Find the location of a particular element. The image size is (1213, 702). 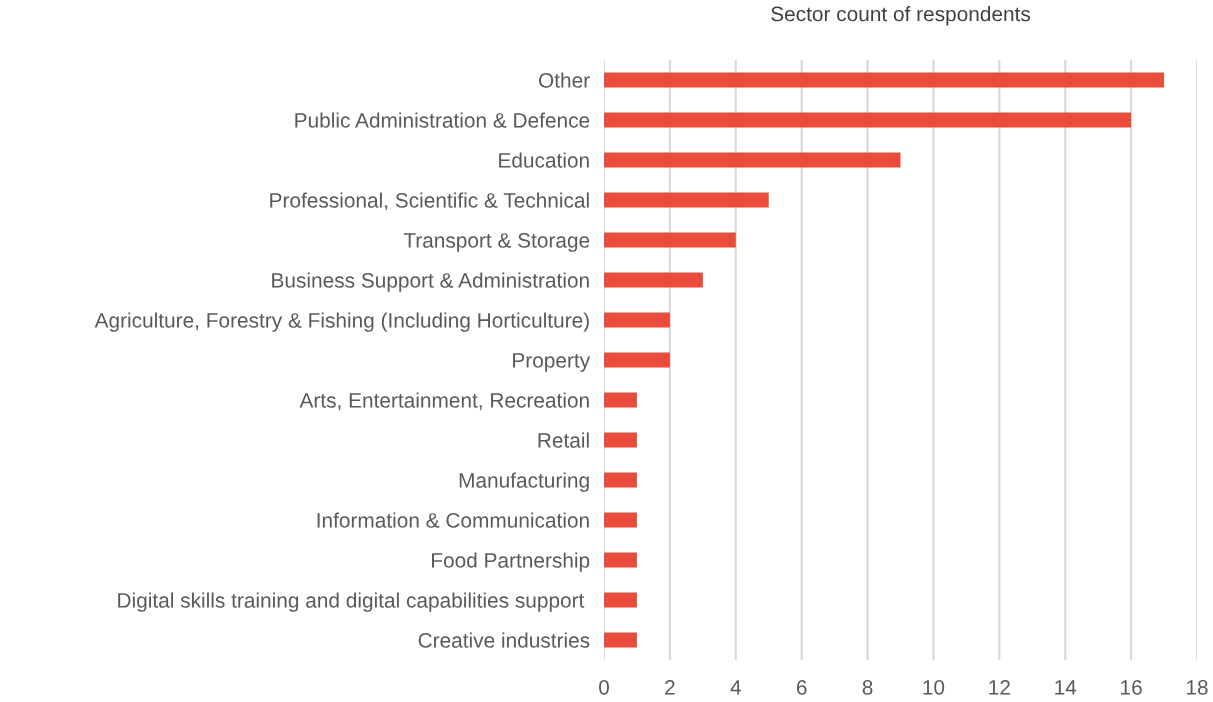

y-tick-label: Retail is located at coordinates (563, 440).